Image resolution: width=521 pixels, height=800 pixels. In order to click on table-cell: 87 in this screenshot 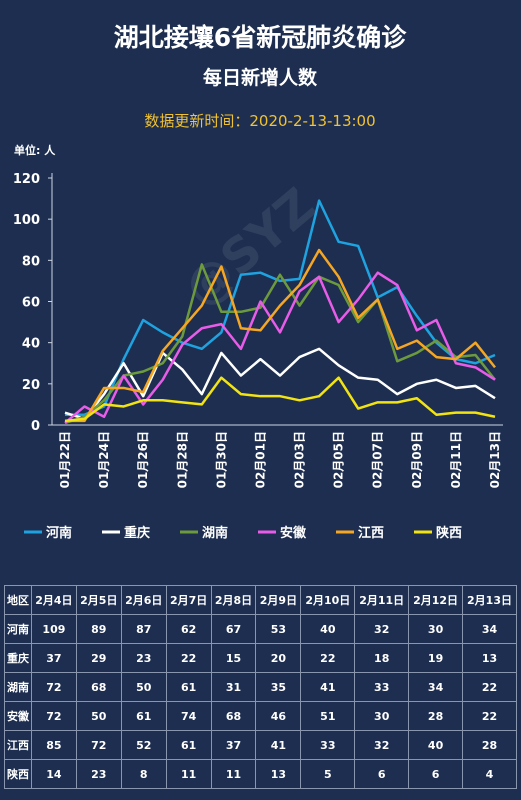, I will do `click(143, 629)`.